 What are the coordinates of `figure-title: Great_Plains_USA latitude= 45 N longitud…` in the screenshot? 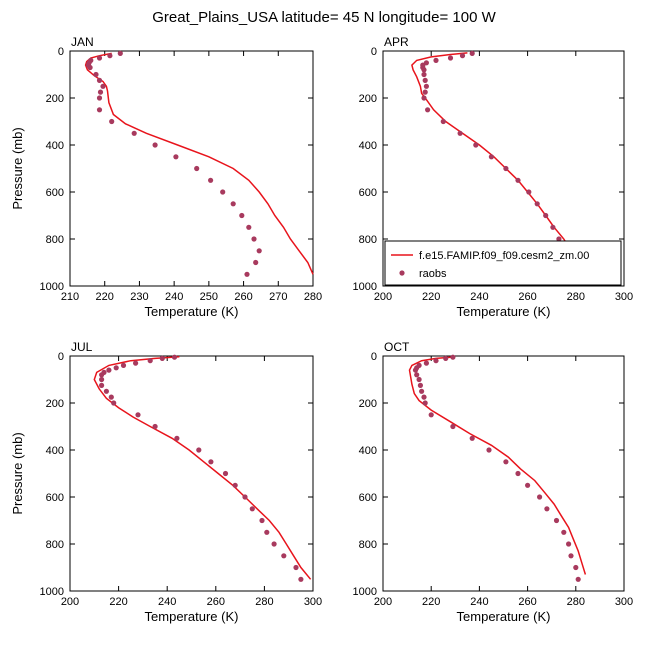 It's located at (324, 17).